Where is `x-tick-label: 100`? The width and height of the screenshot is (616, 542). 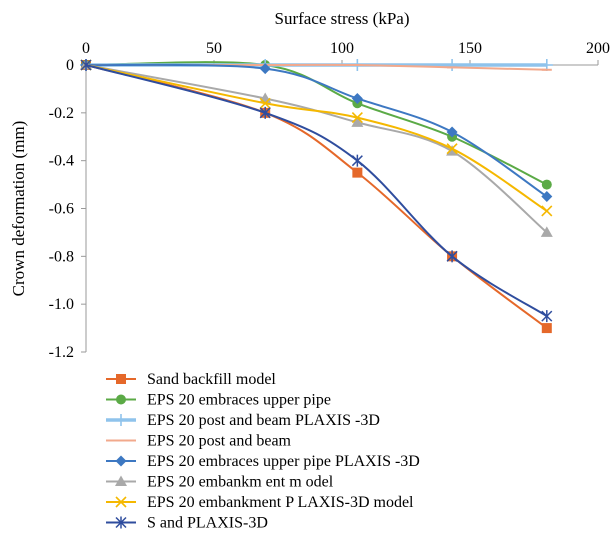 x-tick-label: 100 is located at coordinates (342, 48).